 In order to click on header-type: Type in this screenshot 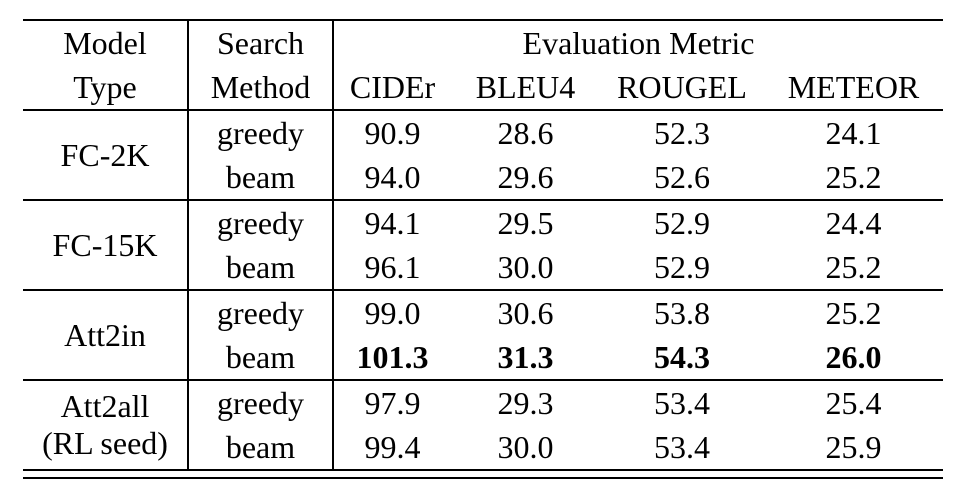, I will do `click(106, 88)`.